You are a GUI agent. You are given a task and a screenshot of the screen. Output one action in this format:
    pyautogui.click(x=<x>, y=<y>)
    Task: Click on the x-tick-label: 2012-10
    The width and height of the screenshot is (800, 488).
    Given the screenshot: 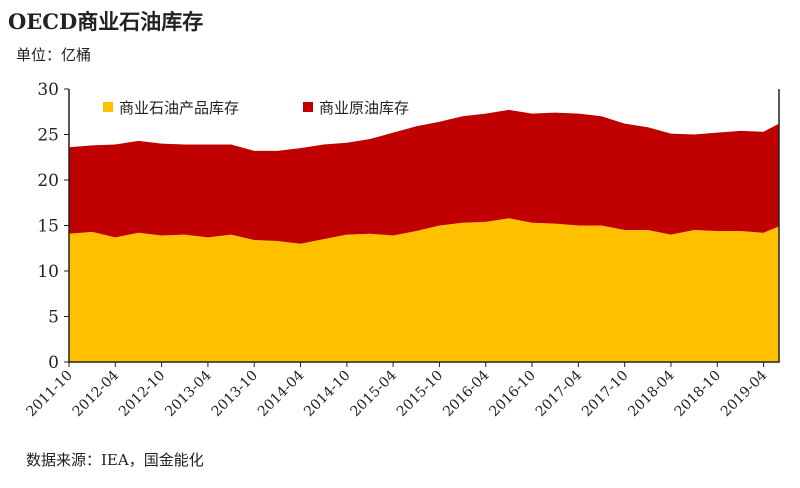 What is the action you would take?
    pyautogui.click(x=142, y=394)
    